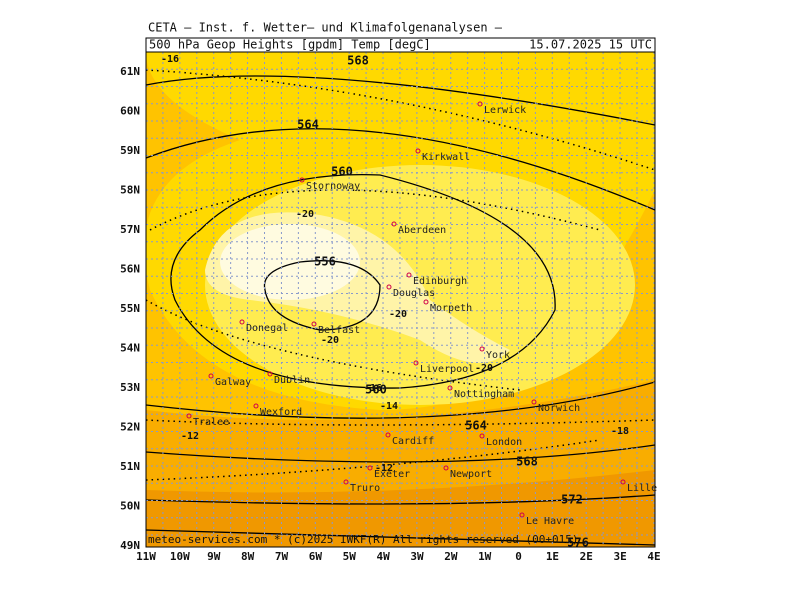  What do you see at coordinates (446, 157) in the screenshot?
I see `city-label: Kirkwall` at bounding box center [446, 157].